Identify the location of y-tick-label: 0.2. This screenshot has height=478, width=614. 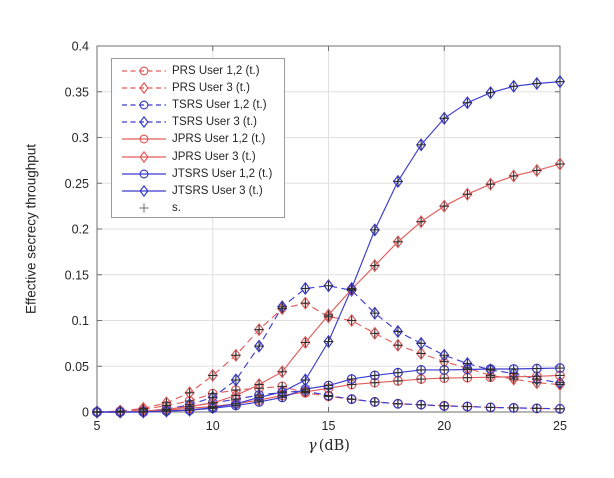
(80, 230).